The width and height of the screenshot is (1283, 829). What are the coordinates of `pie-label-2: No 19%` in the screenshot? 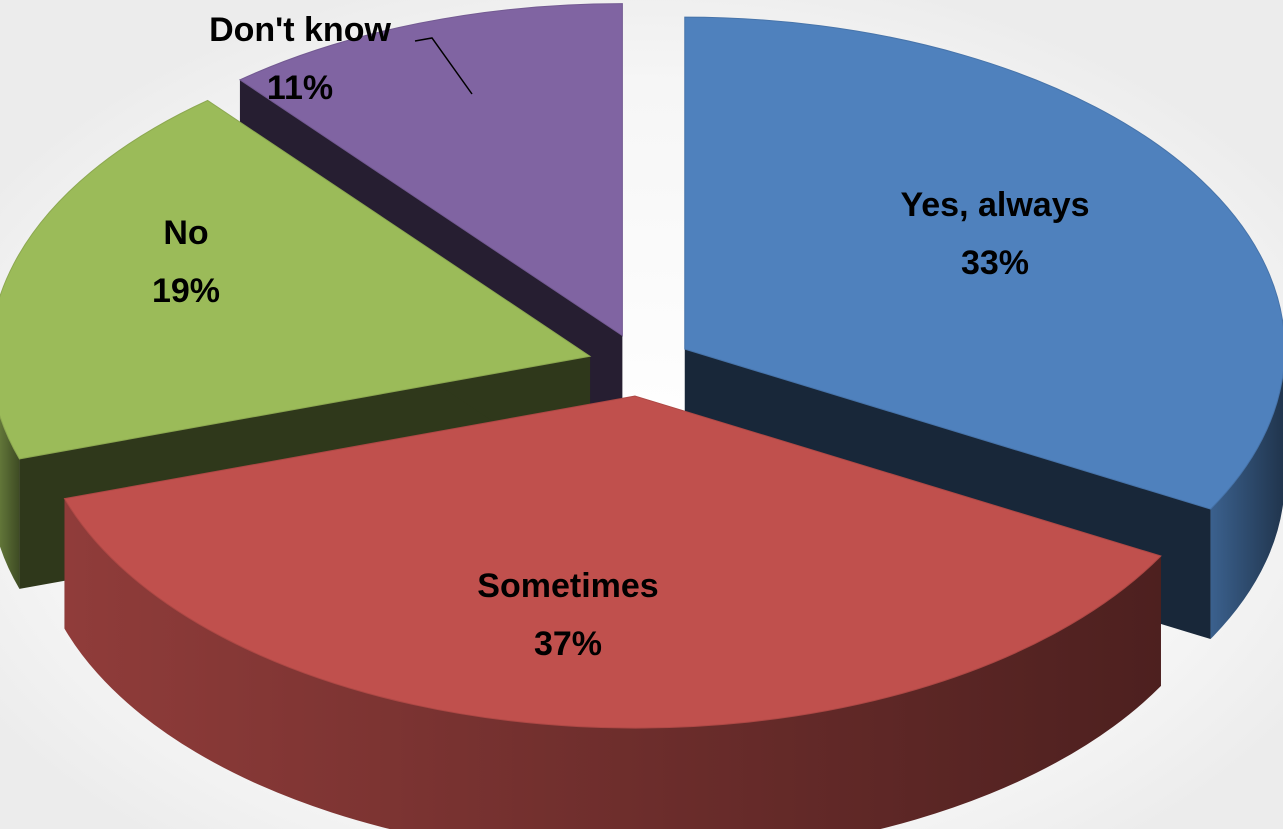 It's located at (186, 262).